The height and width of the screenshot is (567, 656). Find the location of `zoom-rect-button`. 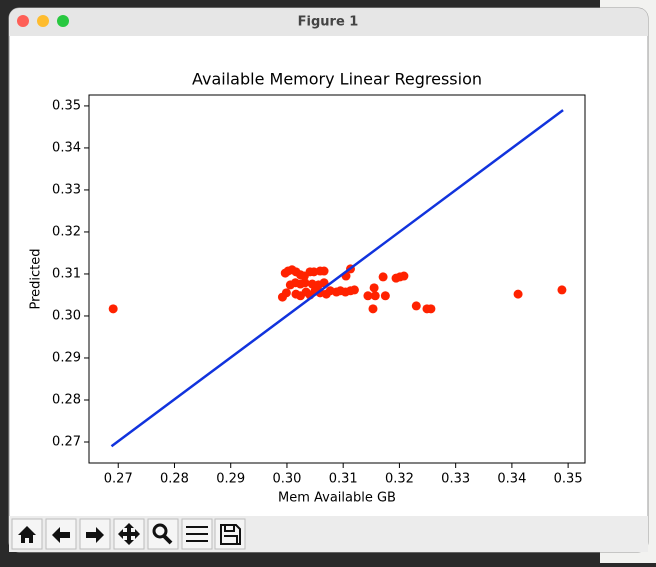

zoom-rect-button is located at coordinates (163, 534).